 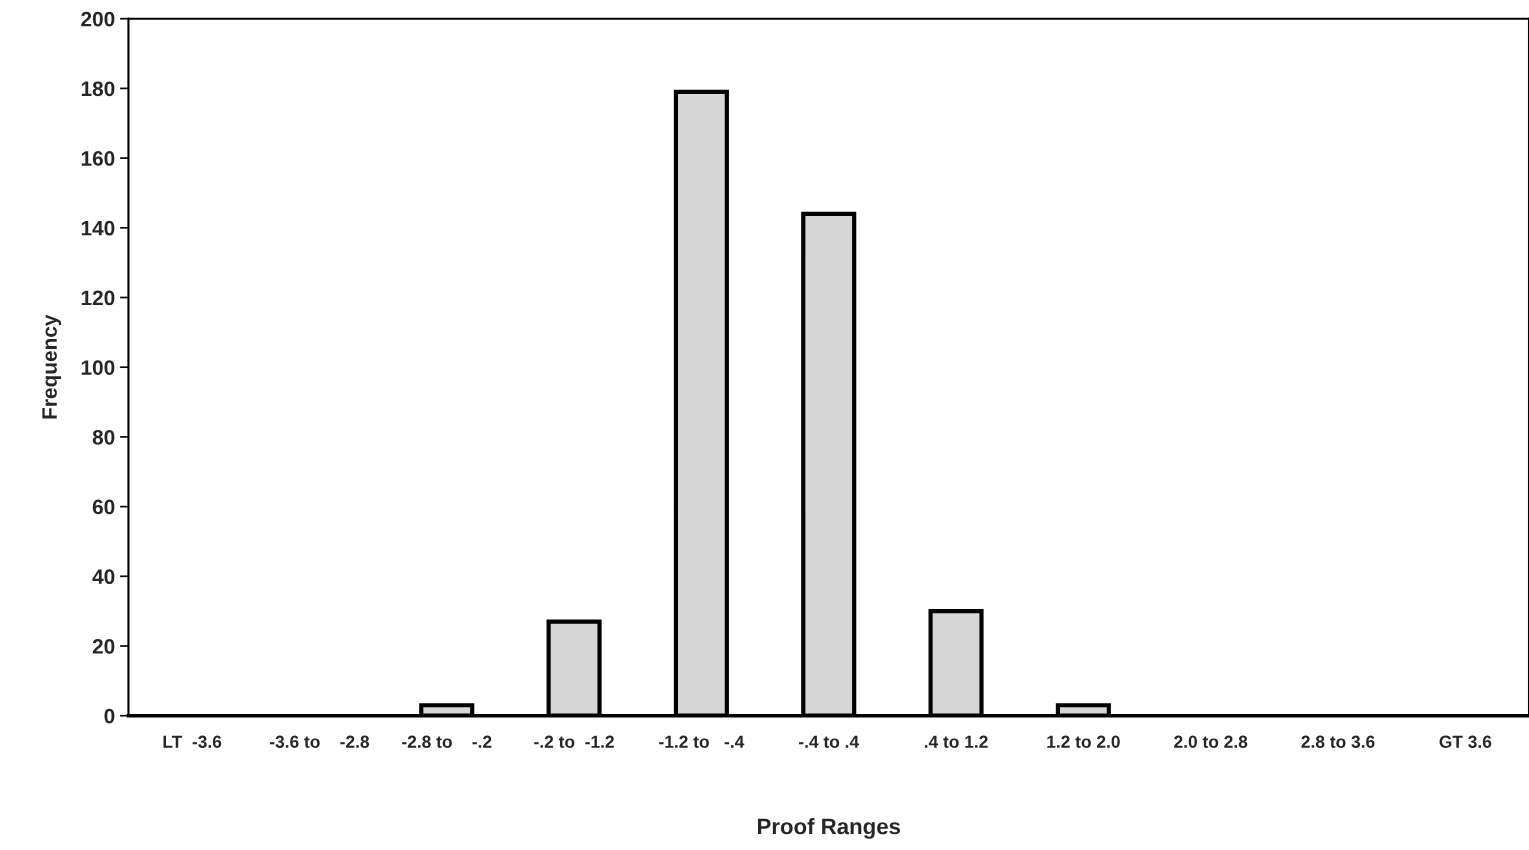 I want to click on x-tick-label: -2.8 to -.2, so click(x=447, y=741).